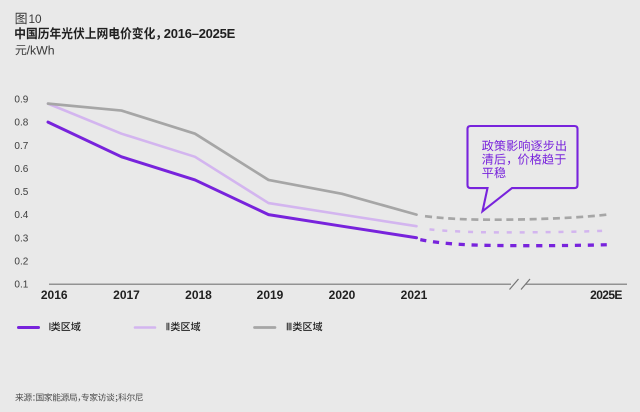 The height and width of the screenshot is (412, 640). I want to click on svg-text: 2016–2025E, so click(200, 33).